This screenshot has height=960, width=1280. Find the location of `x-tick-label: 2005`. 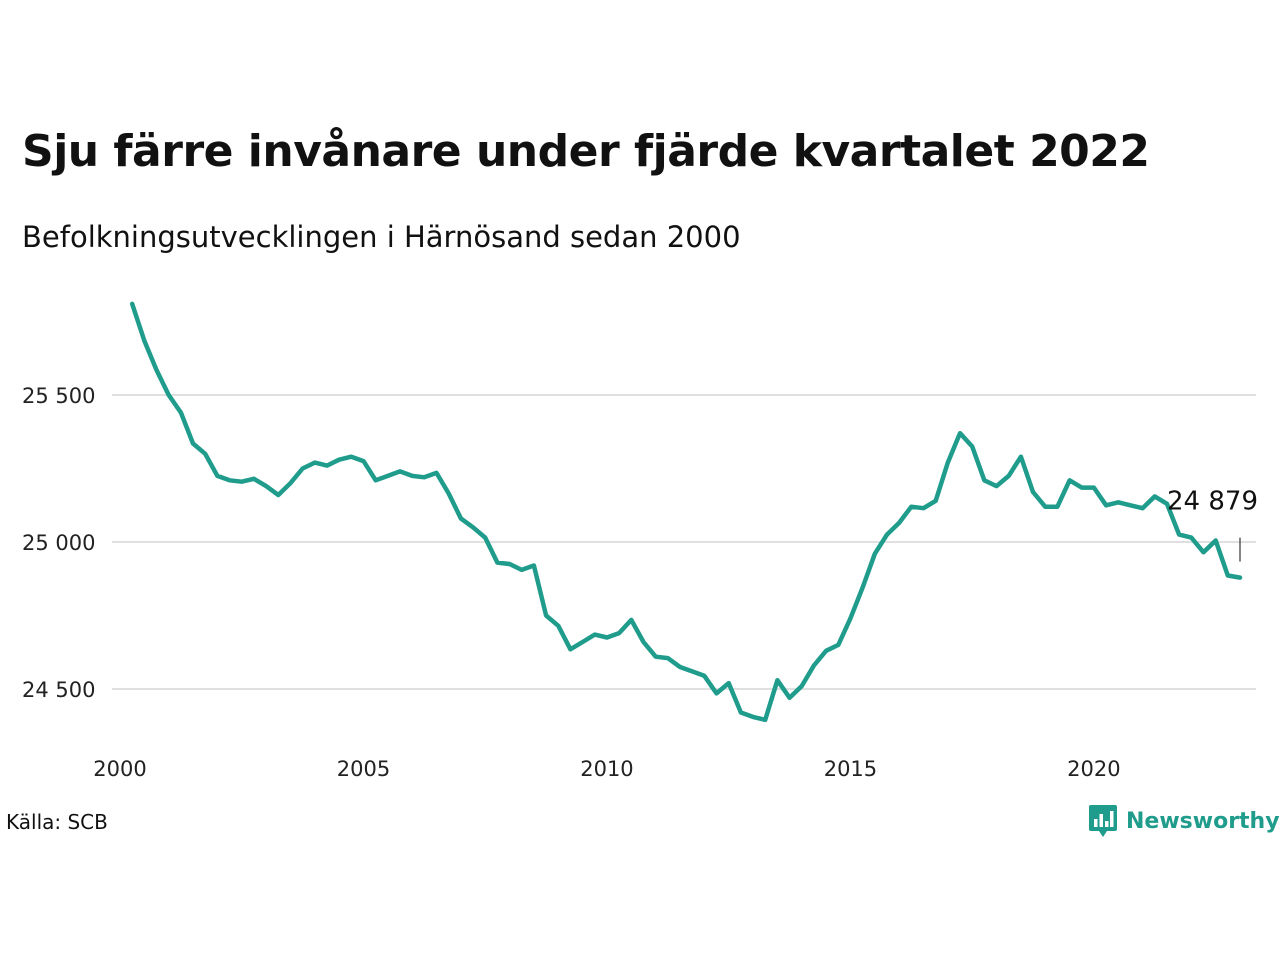

x-tick-label: 2005 is located at coordinates (363, 769).